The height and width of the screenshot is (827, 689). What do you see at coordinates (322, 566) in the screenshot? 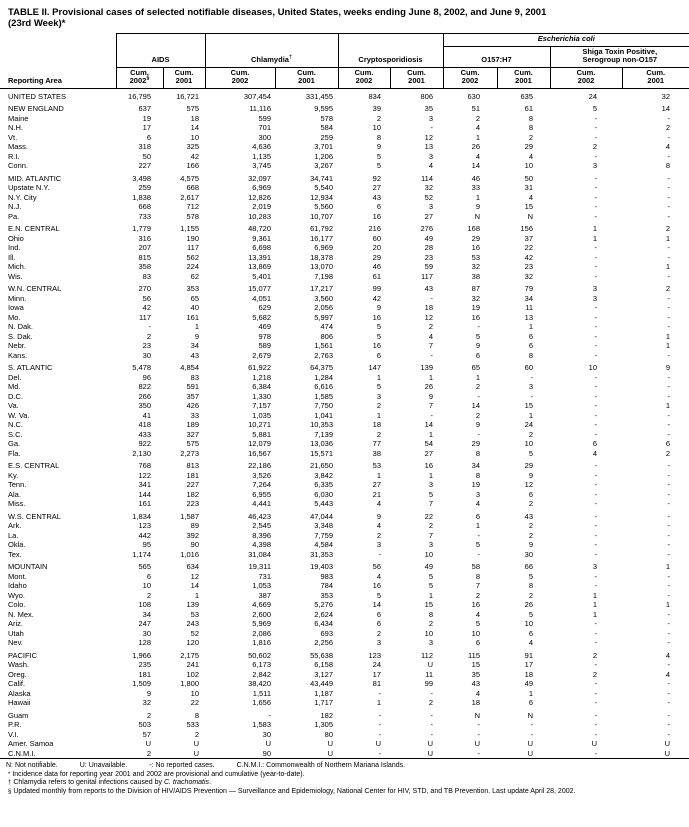
I see `value-cell: 19,403` at bounding box center [322, 566].